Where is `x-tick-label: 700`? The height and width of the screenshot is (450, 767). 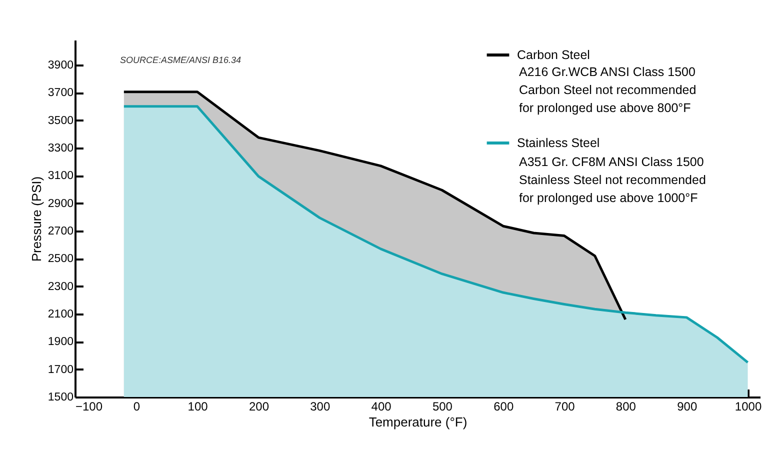
x-tick-label: 700 is located at coordinates (565, 407).